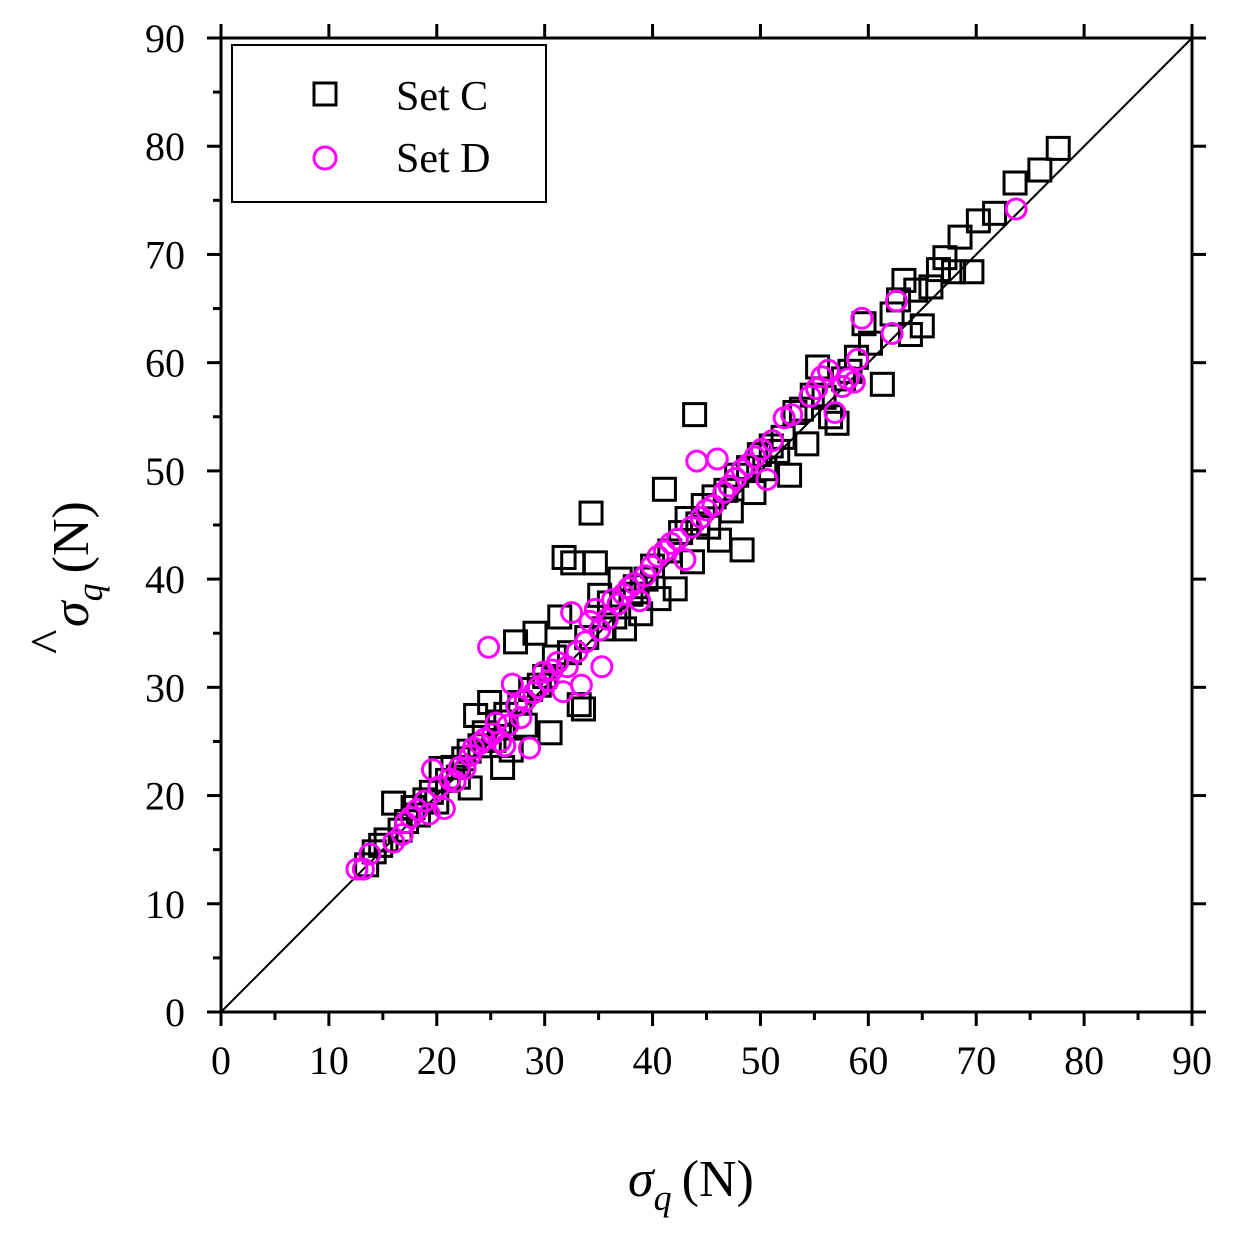 The image size is (1241, 1248). Describe the element at coordinates (325, 94) in the screenshot. I see `legend-marker-set-c` at that location.